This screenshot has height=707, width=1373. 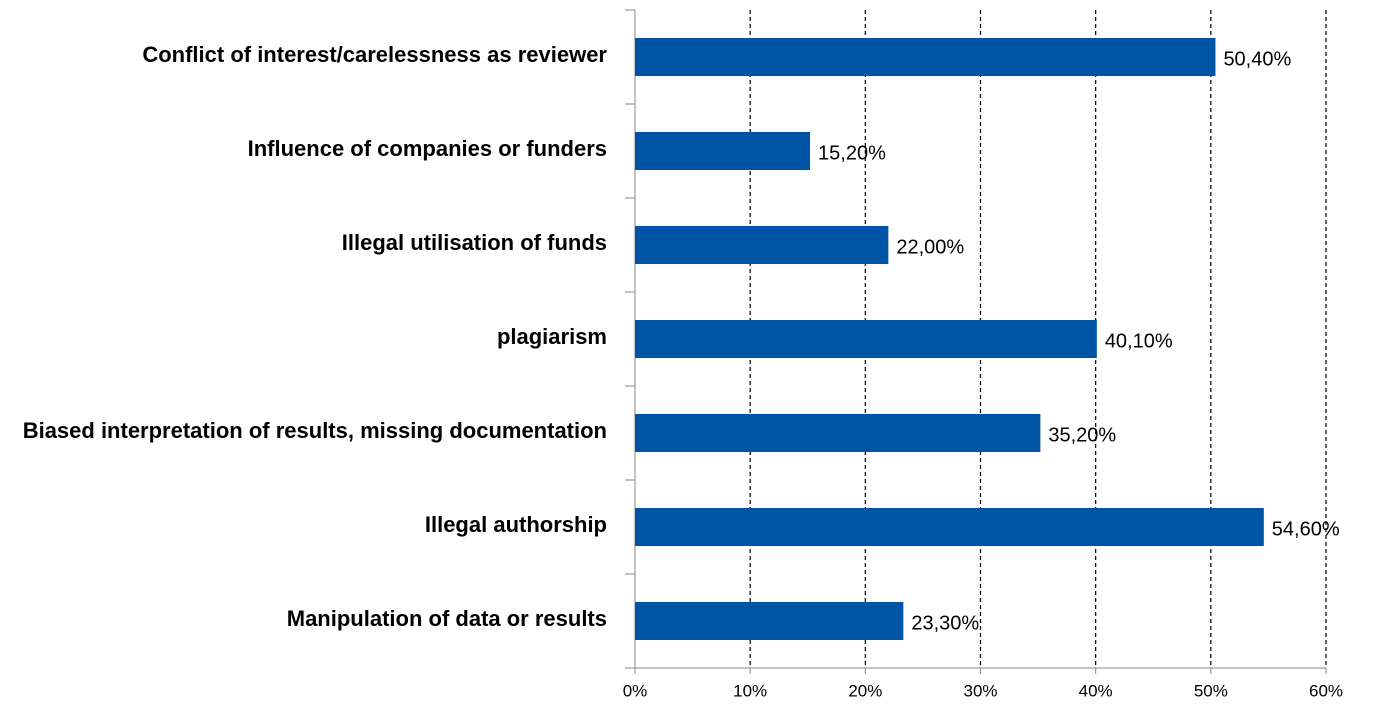 What do you see at coordinates (635, 690) in the screenshot?
I see `x-tick-label: 0%` at bounding box center [635, 690].